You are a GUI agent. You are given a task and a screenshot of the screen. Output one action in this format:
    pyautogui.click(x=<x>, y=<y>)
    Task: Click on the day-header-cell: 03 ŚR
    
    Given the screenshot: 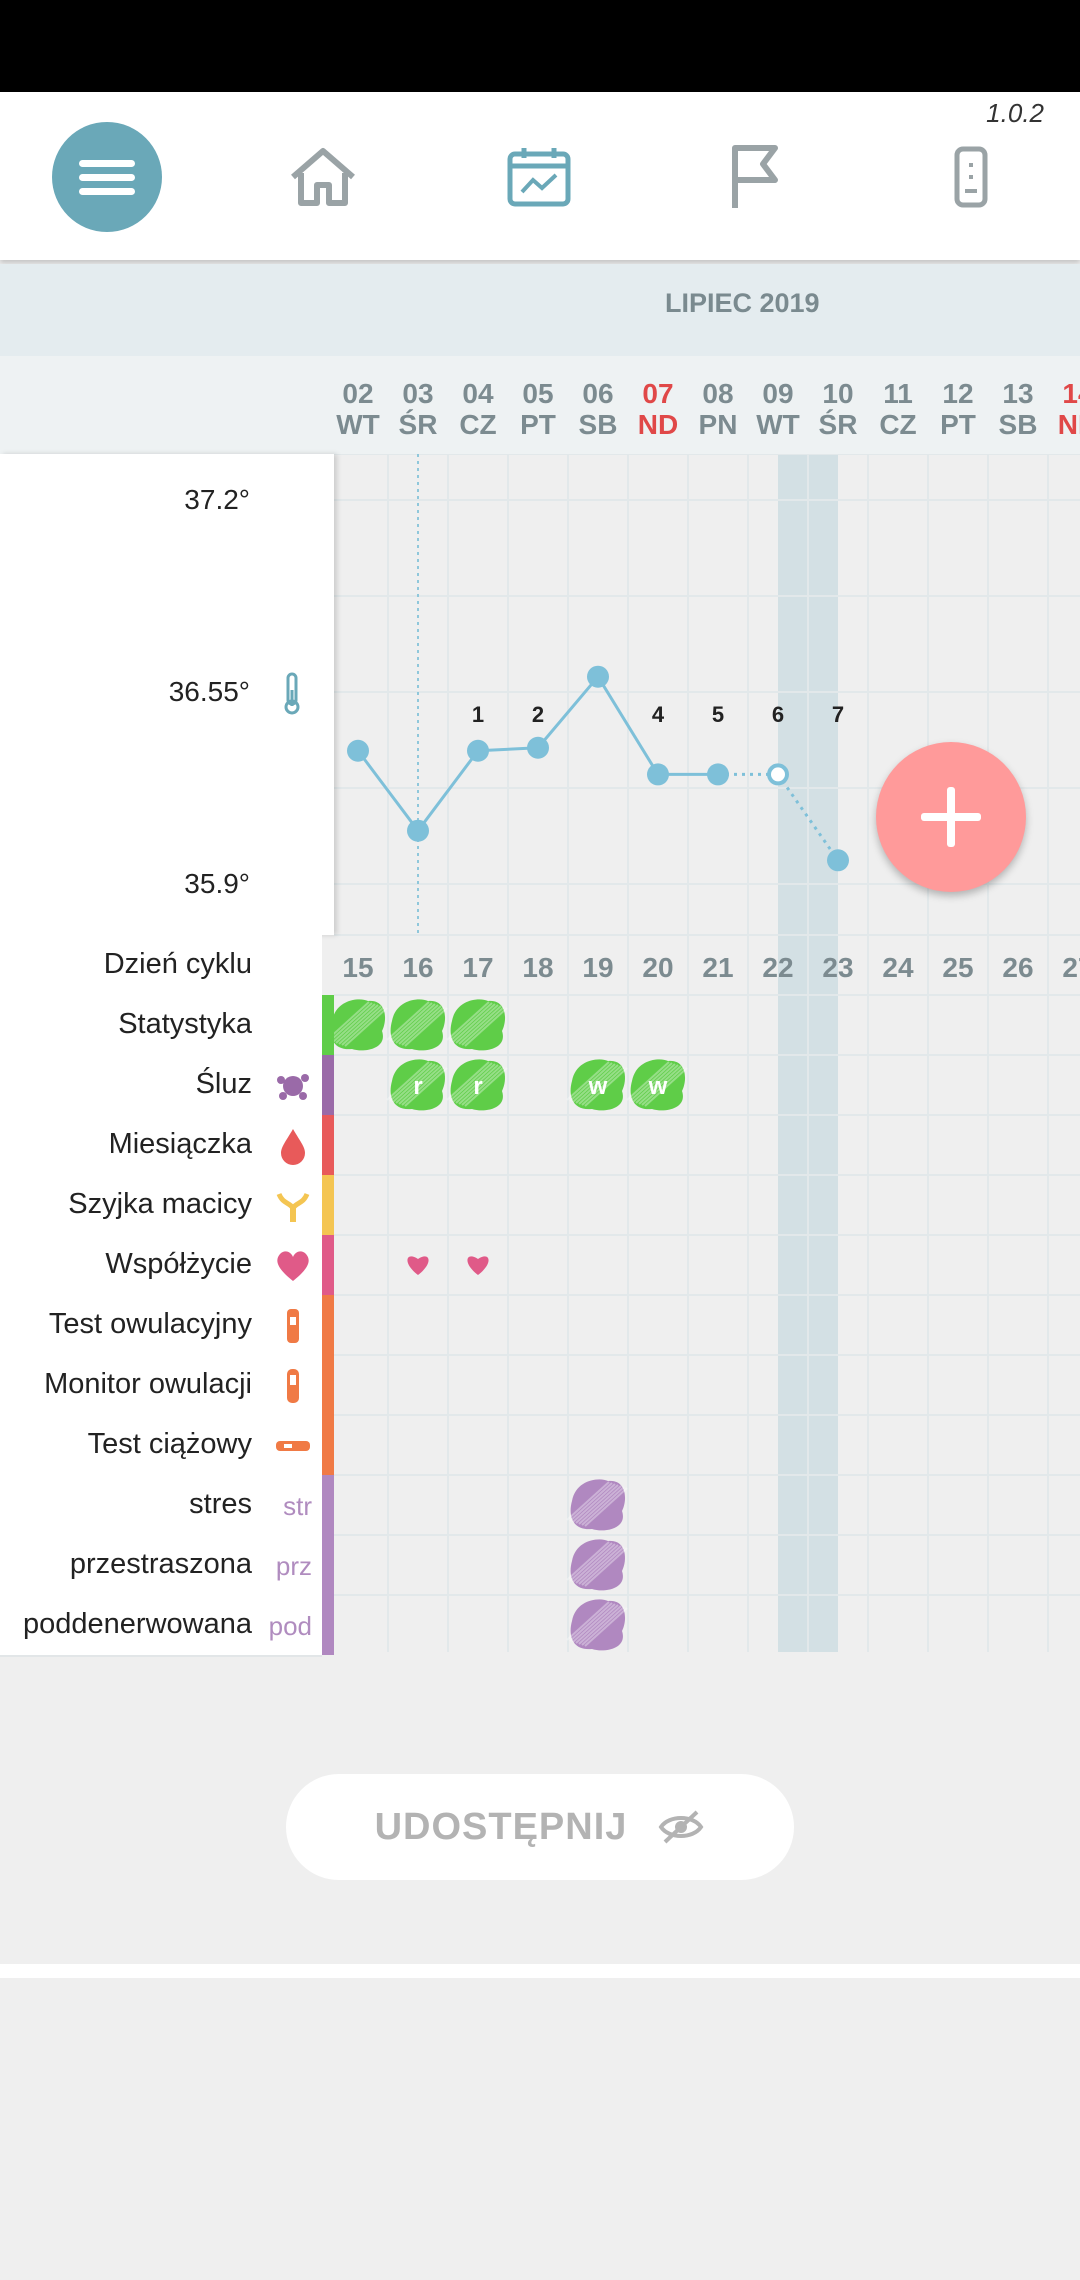 What is the action you would take?
    pyautogui.click(x=418, y=409)
    